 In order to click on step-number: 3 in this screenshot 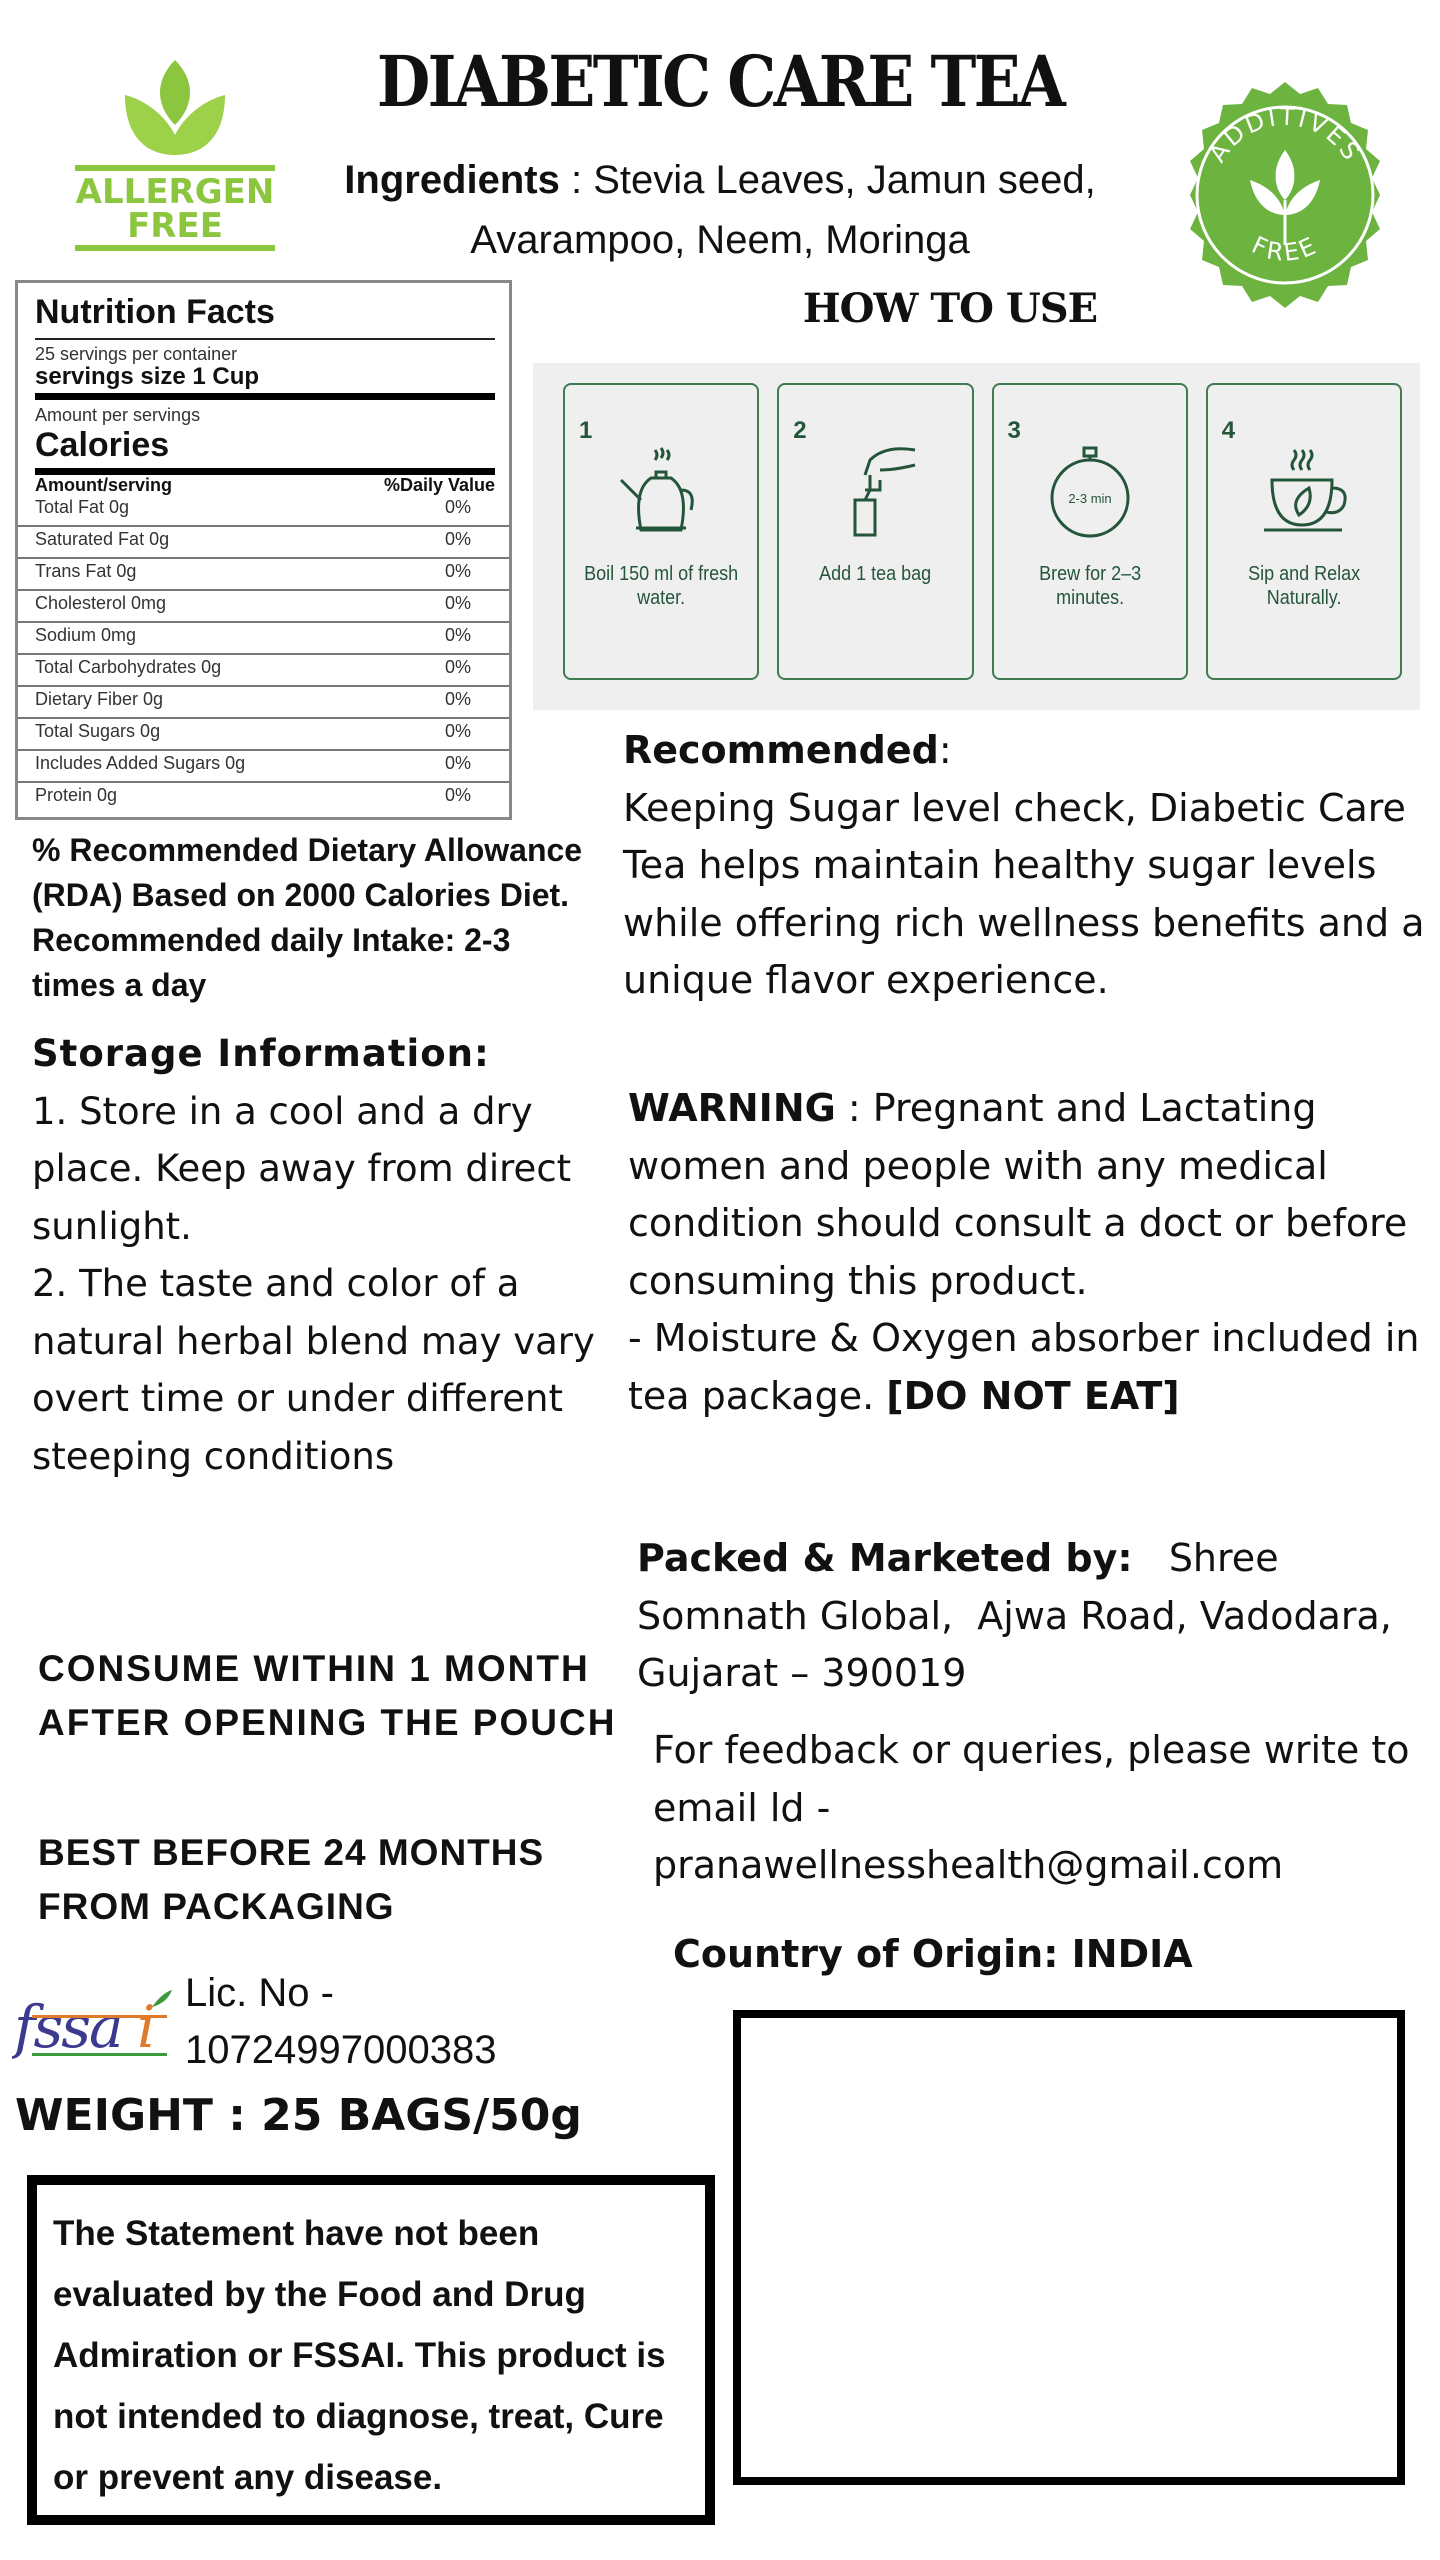, I will do `click(1014, 430)`.